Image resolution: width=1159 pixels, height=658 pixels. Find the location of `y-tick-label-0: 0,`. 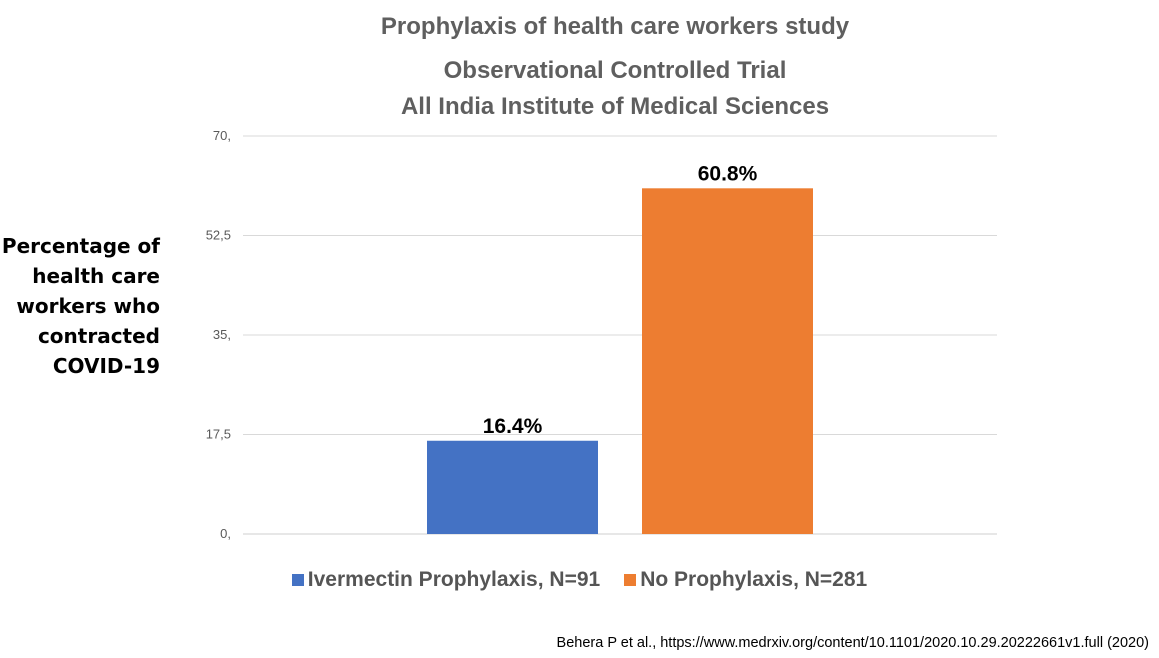

y-tick-label-0: 0, is located at coordinates (225, 533).